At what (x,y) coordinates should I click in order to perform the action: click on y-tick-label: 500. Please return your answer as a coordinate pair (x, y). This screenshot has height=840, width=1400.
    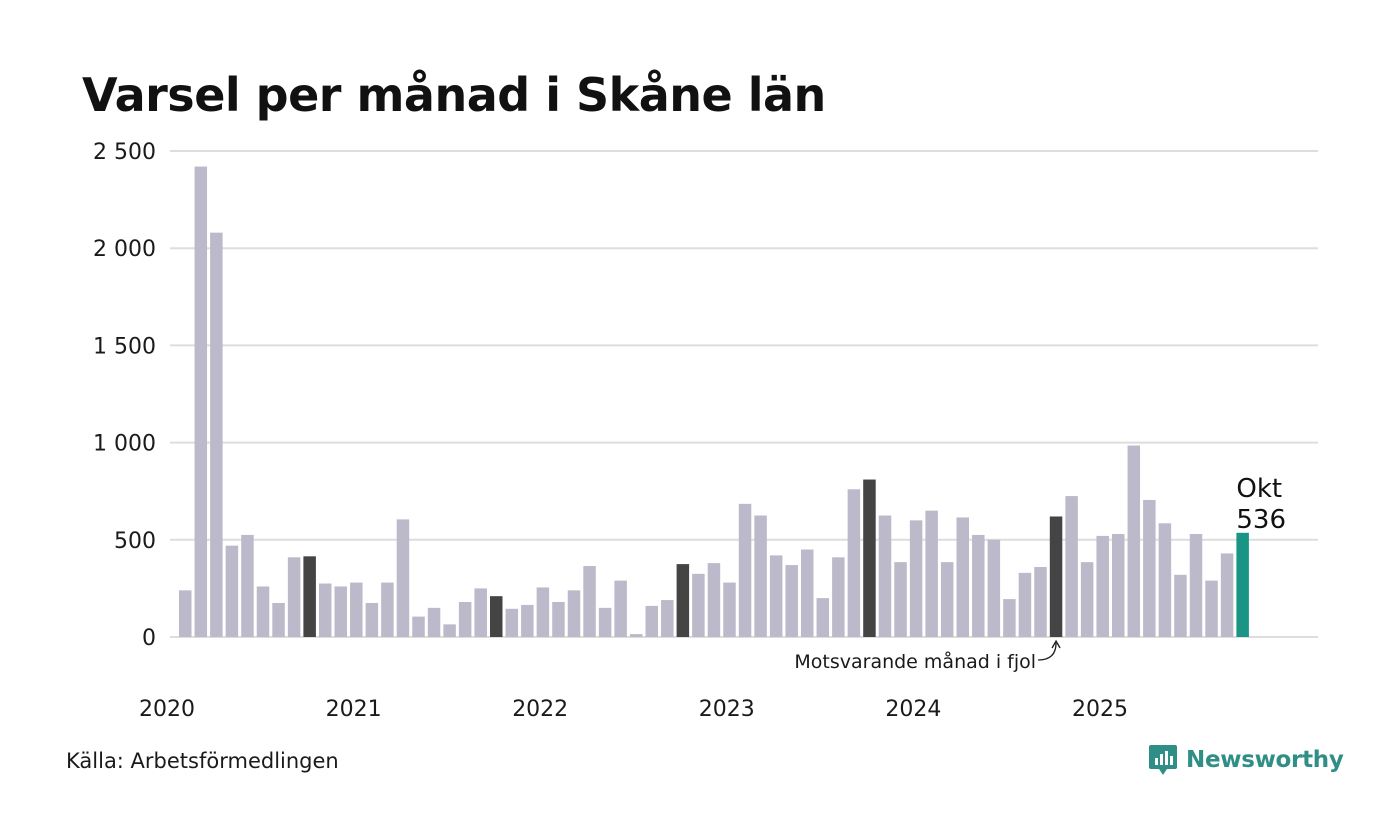
    Looking at the image, I should click on (135, 541).